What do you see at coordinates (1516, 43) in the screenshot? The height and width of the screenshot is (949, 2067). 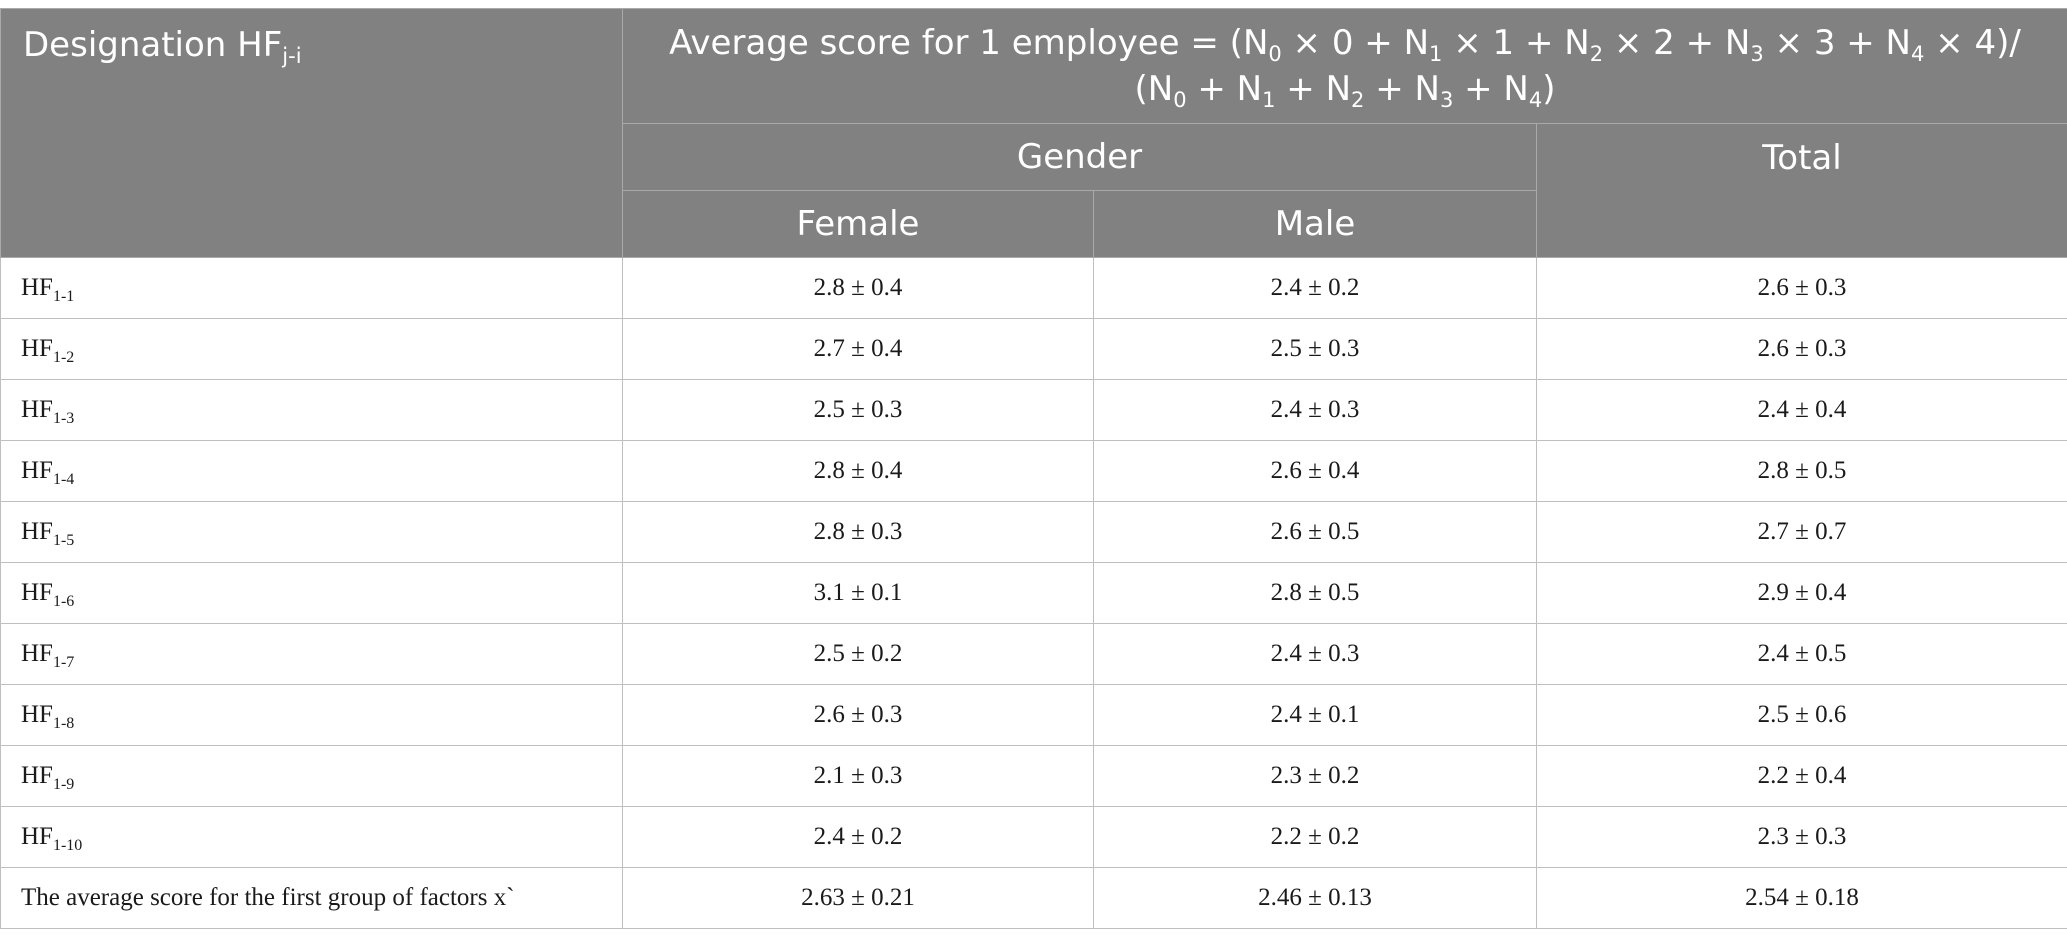 I see `formula-text: × 1 + N` at bounding box center [1516, 43].